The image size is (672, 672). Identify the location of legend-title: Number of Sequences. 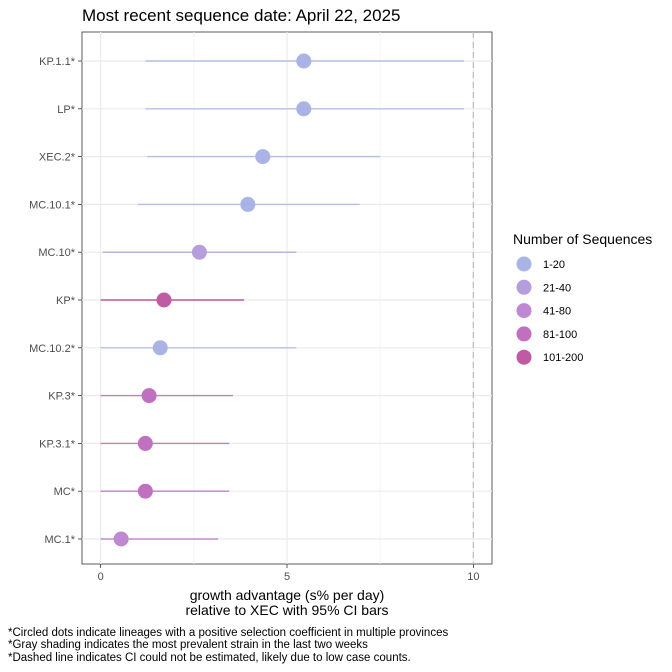
(582, 239).